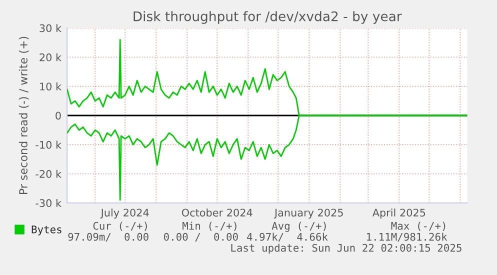 Image resolution: width=497 pixels, height=275 pixels. Describe the element at coordinates (51, 57) in the screenshot. I see `y-tick-label: 20 k` at that location.